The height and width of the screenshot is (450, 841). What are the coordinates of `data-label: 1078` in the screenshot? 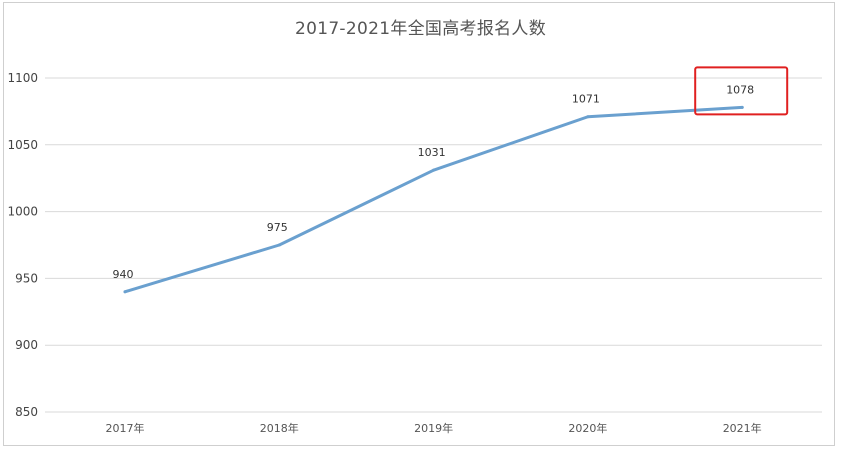 It's located at (740, 89).